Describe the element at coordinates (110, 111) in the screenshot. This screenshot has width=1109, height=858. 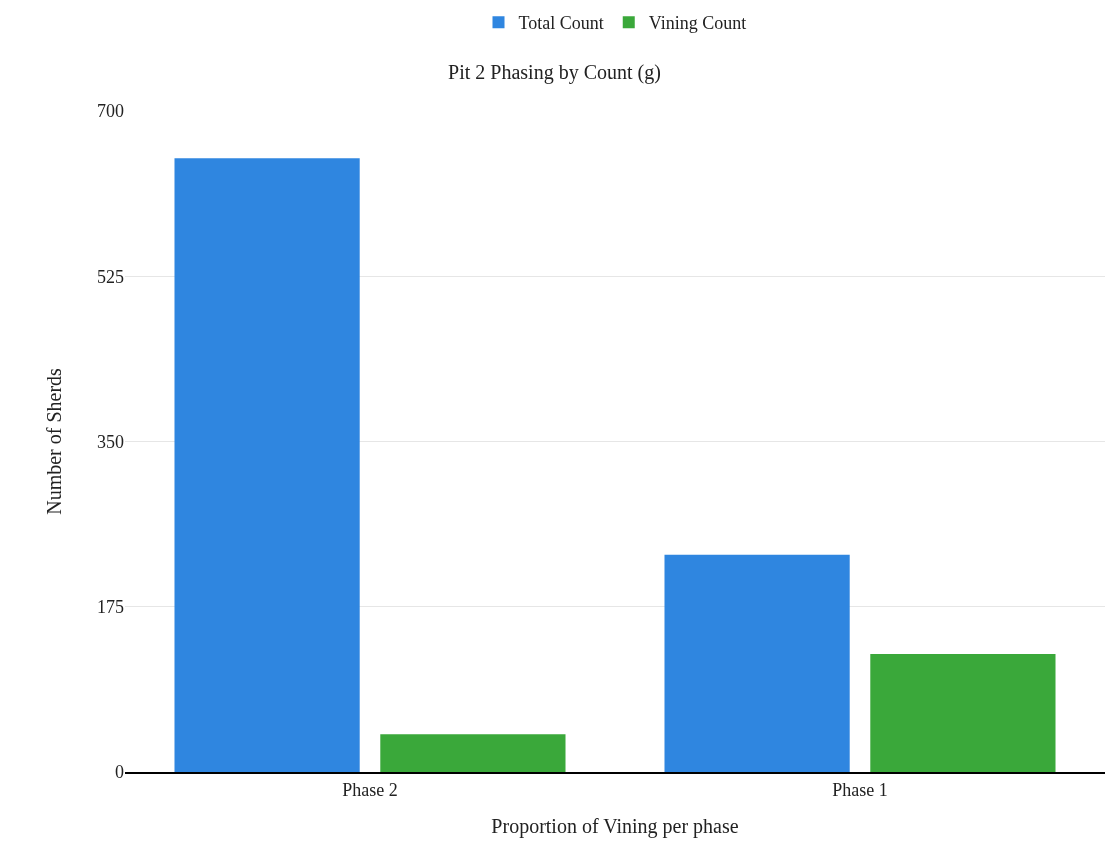
I see `y-tick-label: 700` at that location.